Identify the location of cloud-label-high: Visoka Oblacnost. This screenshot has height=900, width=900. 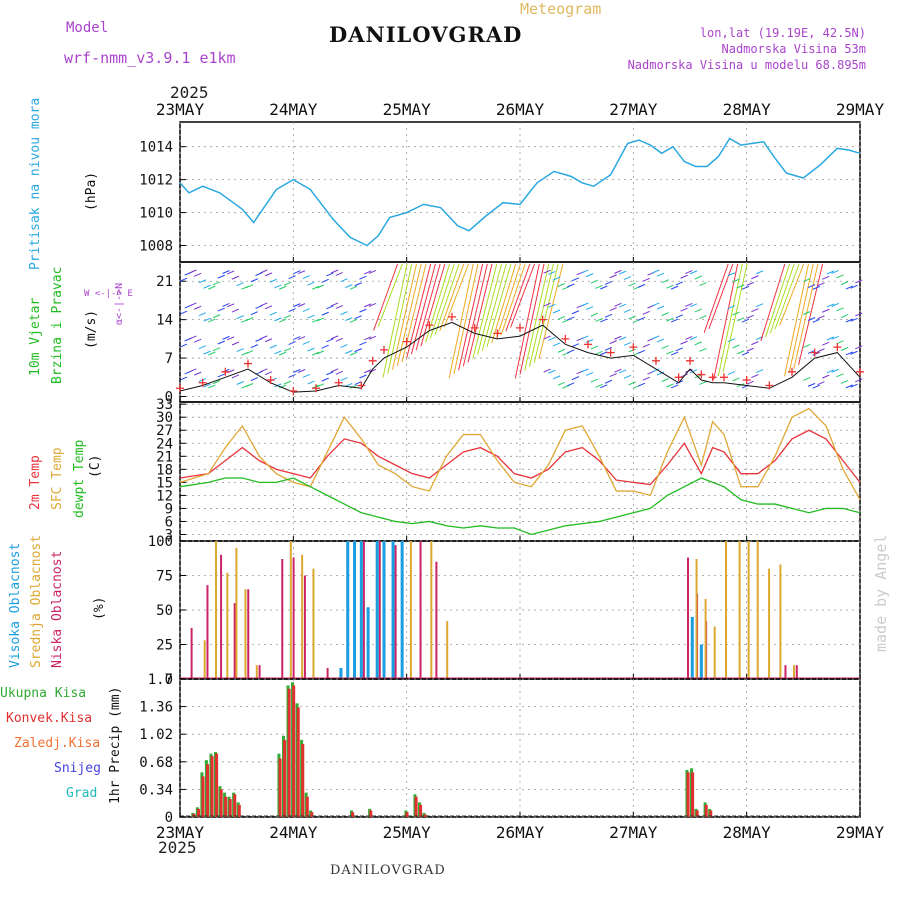
(15, 605).